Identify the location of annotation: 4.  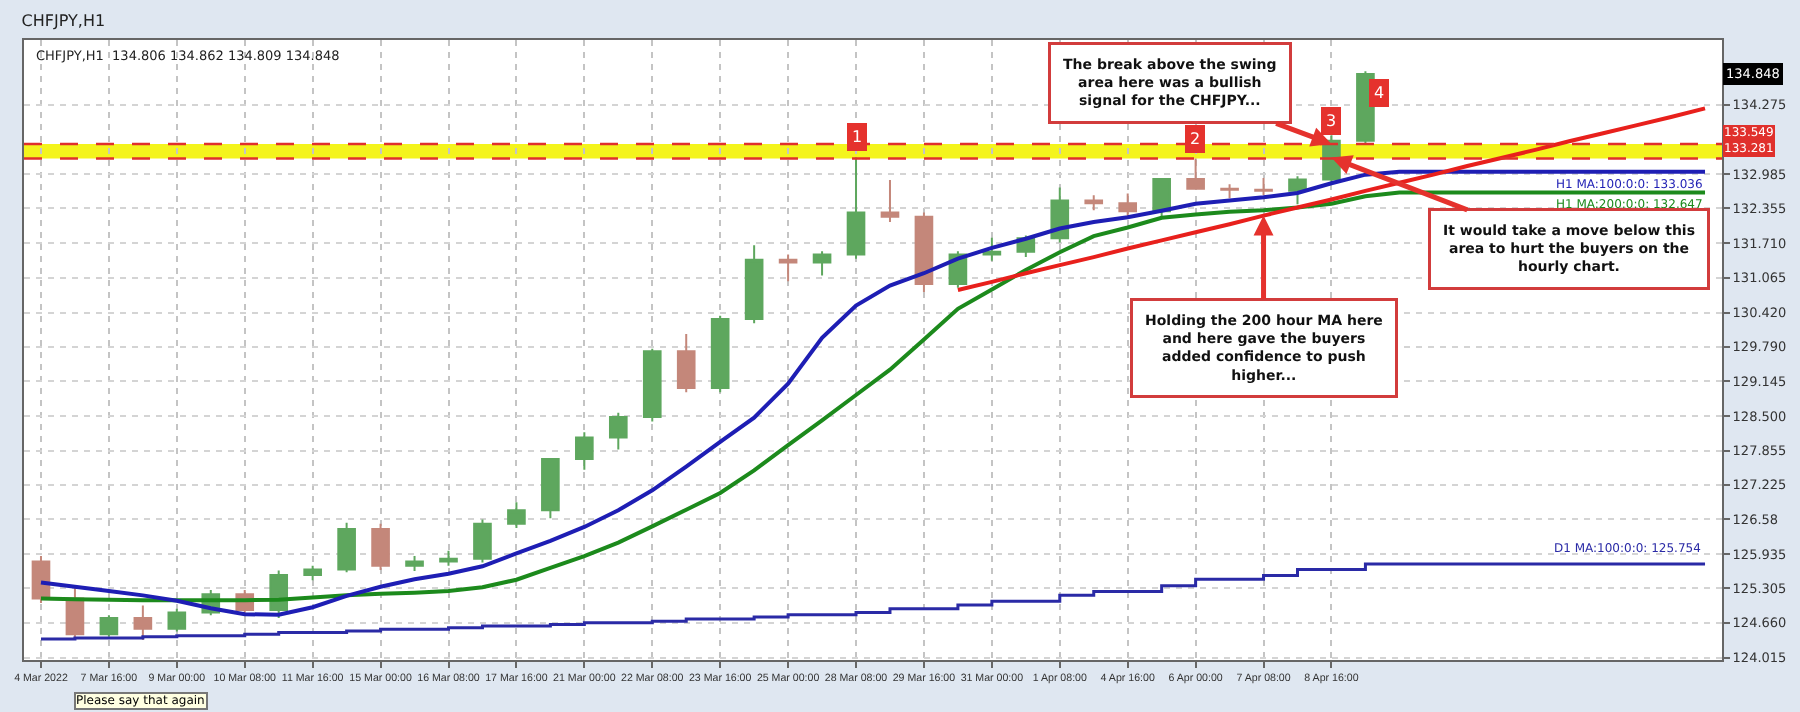
(1379, 93).